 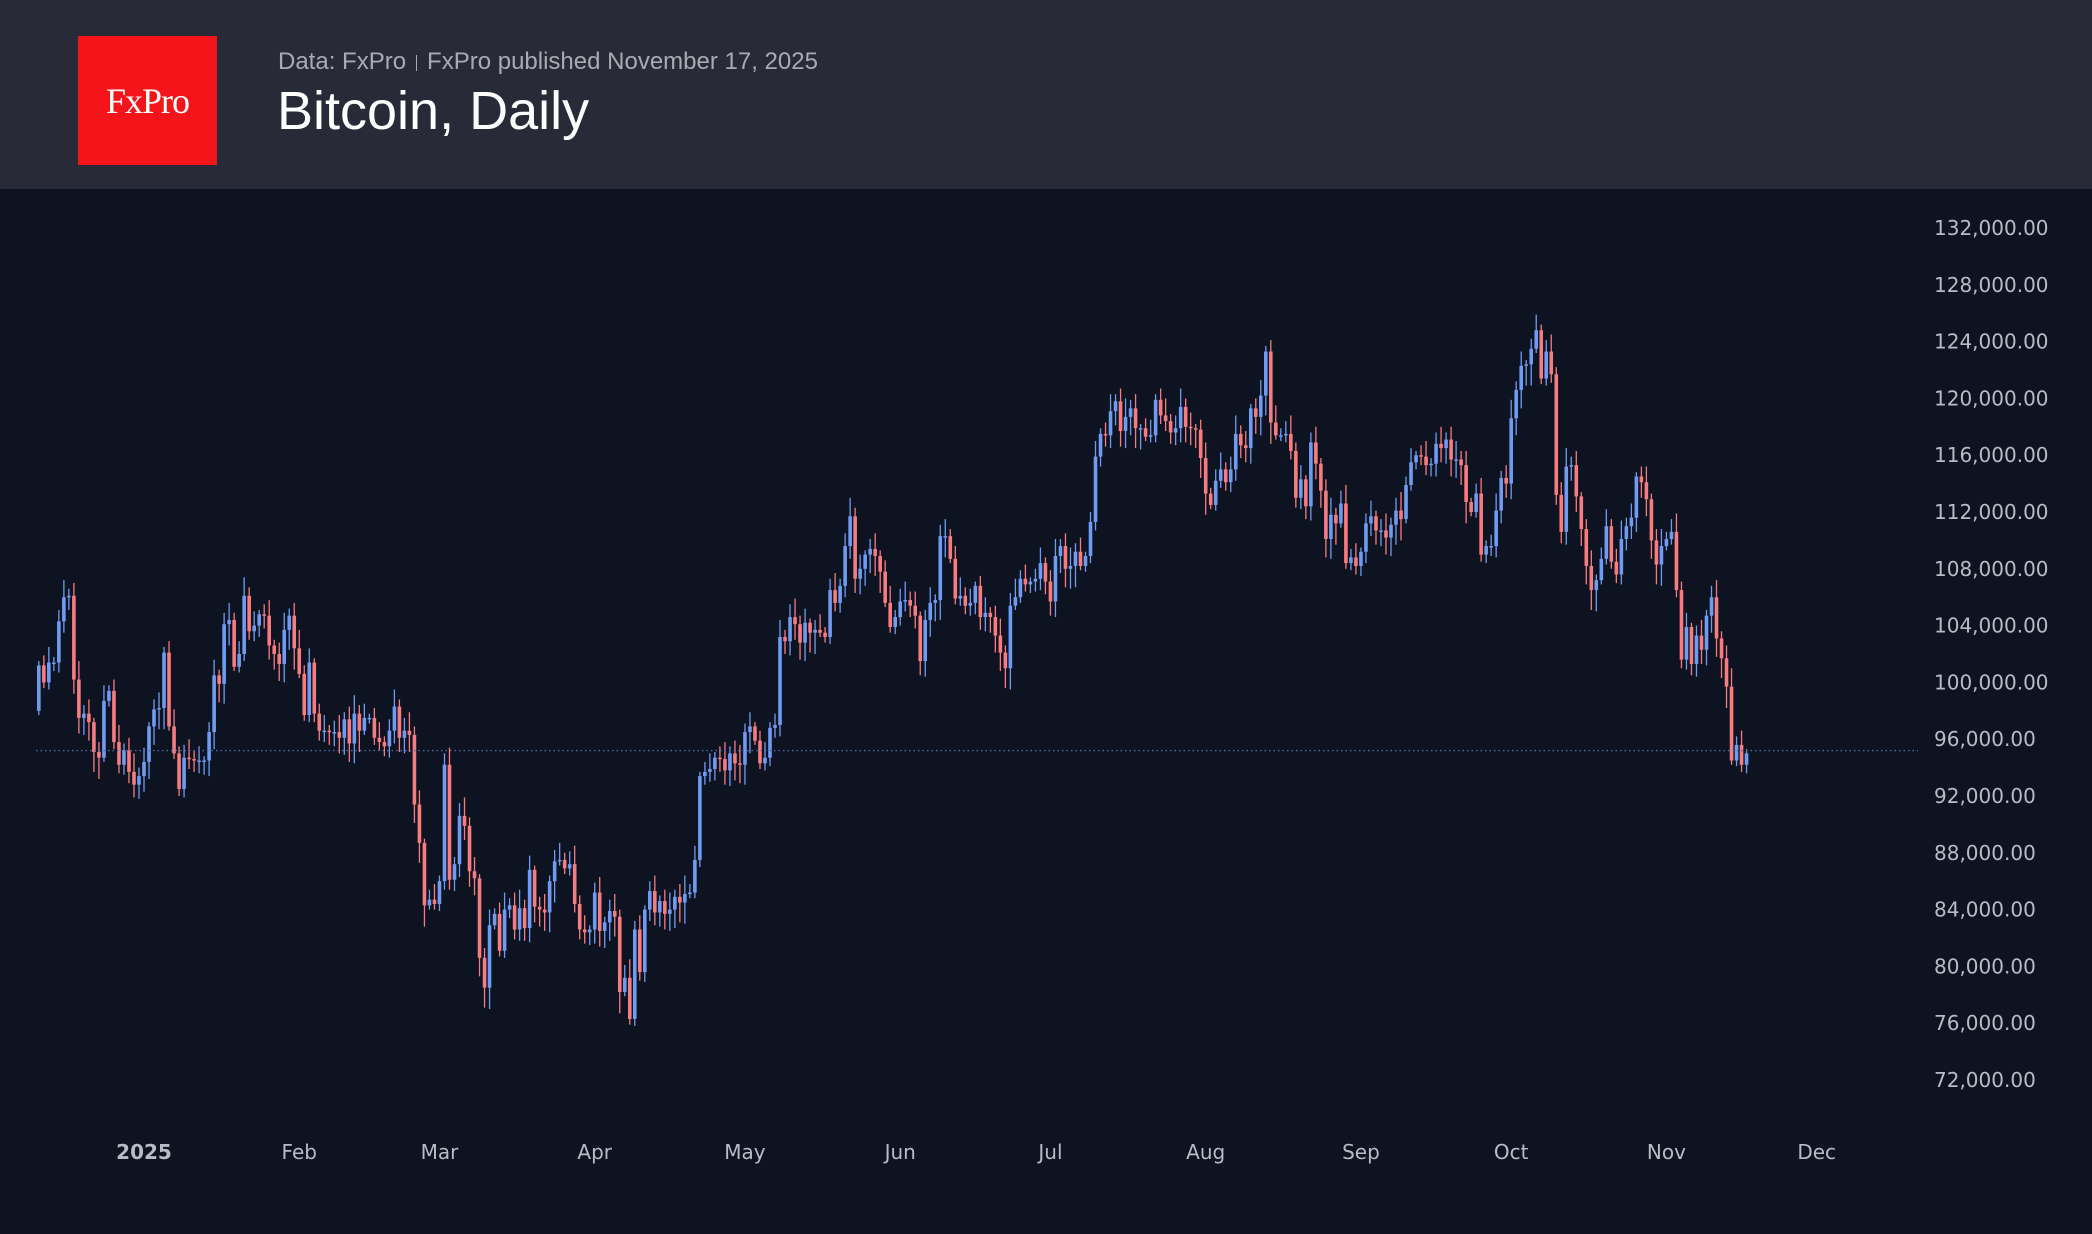 What do you see at coordinates (1991, 512) in the screenshot?
I see `y-tick-label: 112,000.00` at bounding box center [1991, 512].